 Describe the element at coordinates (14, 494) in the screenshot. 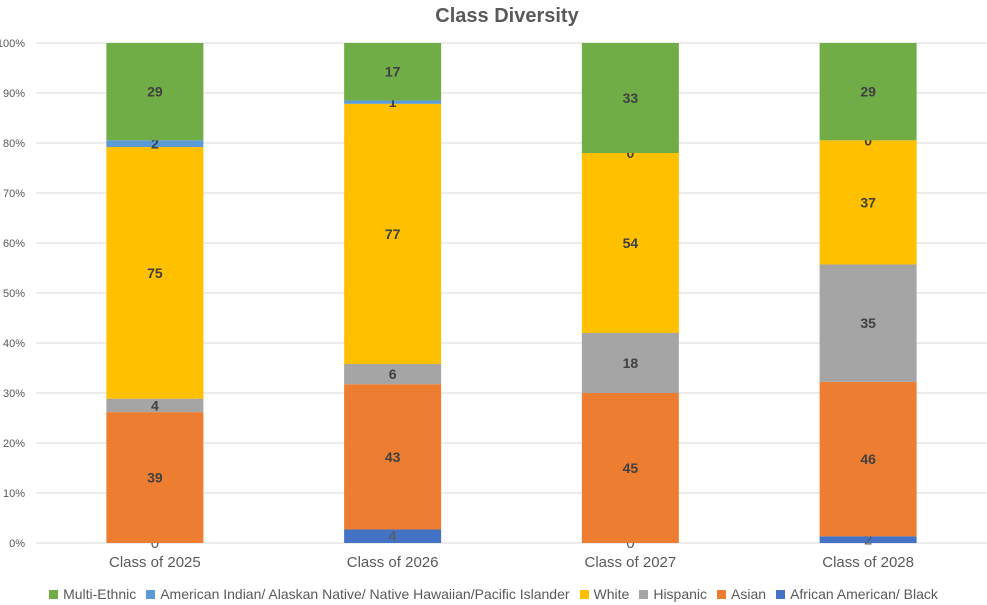

I see `y-tick-label: 10%` at that location.